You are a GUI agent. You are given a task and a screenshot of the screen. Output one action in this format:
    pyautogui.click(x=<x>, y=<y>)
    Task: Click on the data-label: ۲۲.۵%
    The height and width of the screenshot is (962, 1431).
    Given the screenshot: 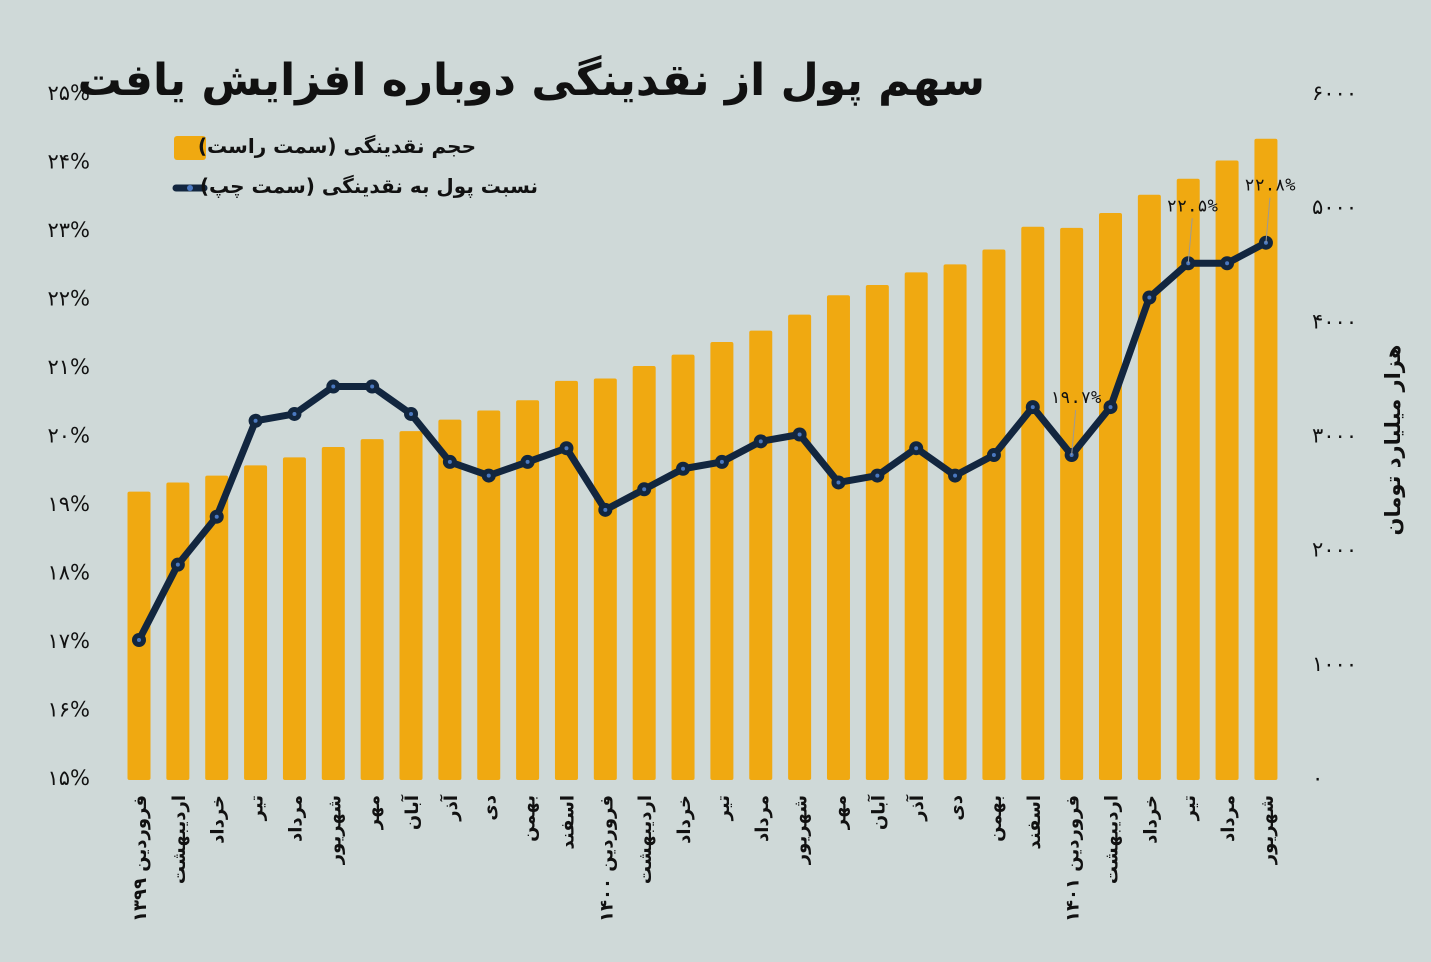 What is the action you would take?
    pyautogui.click(x=1192, y=206)
    